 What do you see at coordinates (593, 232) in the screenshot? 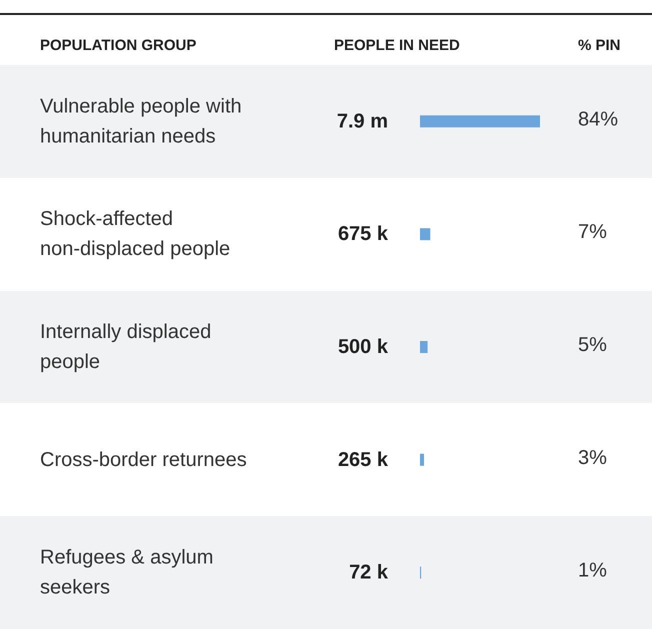
I see `text: 7%` at bounding box center [593, 232].